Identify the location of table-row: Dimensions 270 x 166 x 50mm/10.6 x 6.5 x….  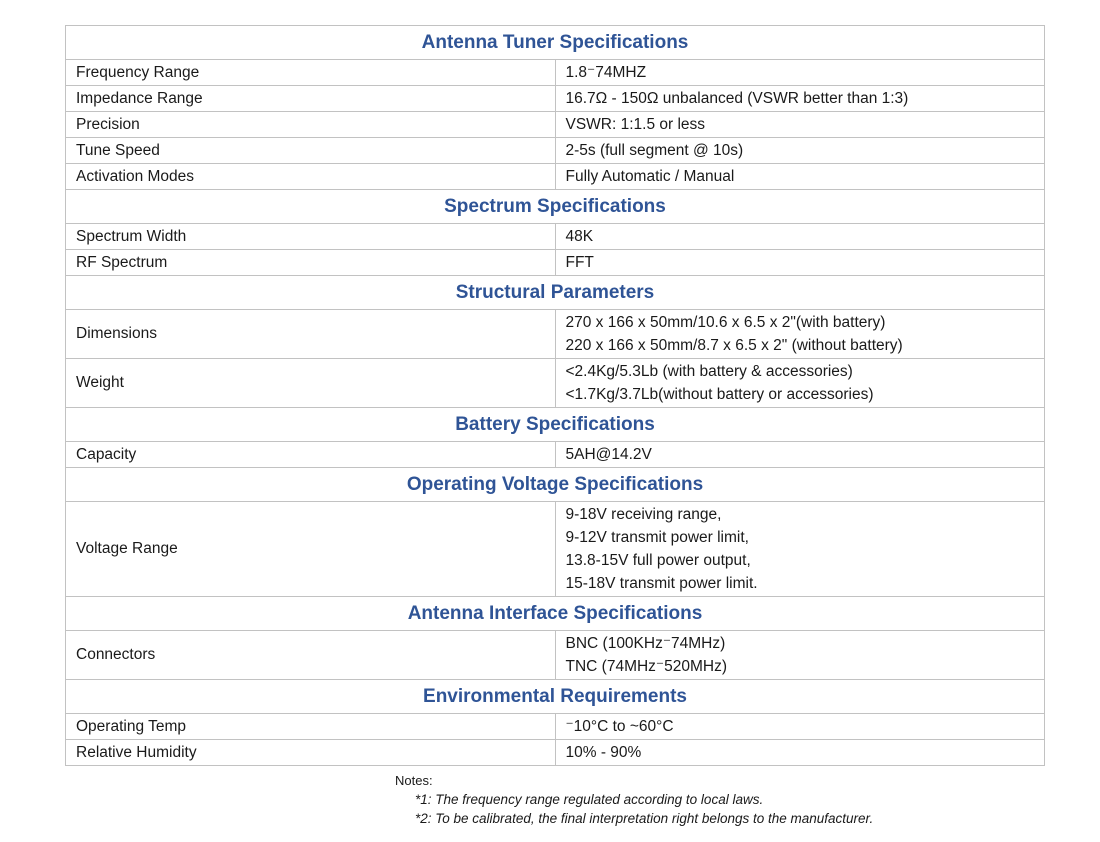
(555, 334).